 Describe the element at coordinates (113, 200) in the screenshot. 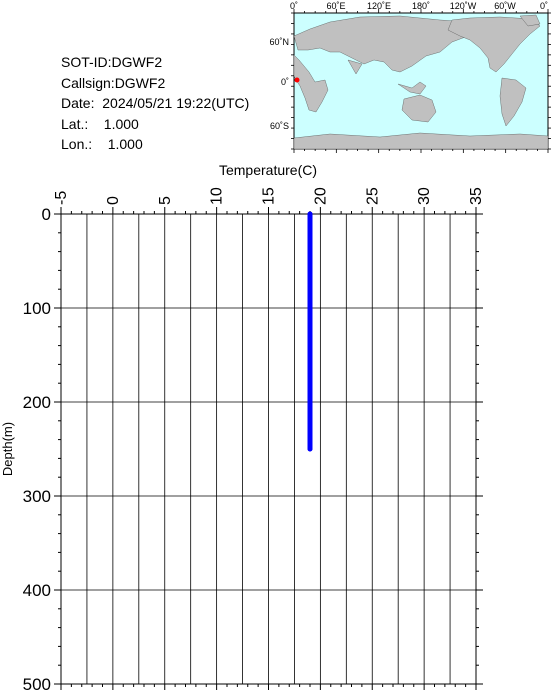

I see `x-tick-label: 0` at that location.